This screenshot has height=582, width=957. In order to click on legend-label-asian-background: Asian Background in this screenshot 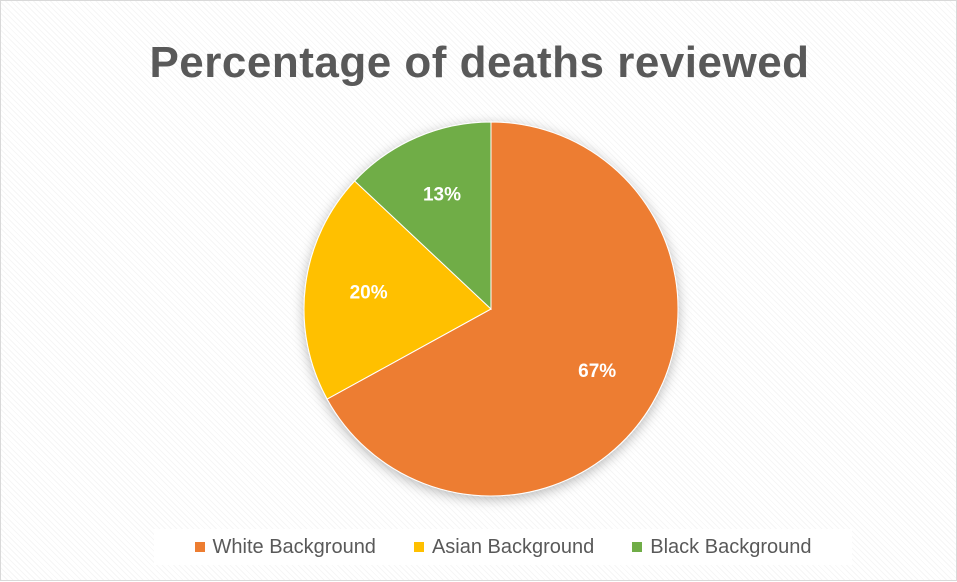, I will do `click(513, 546)`.